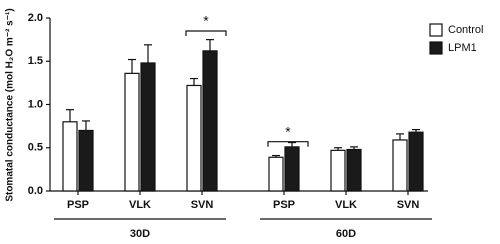  Describe the element at coordinates (462, 48) in the screenshot. I see `legend-label: LPM1` at that location.